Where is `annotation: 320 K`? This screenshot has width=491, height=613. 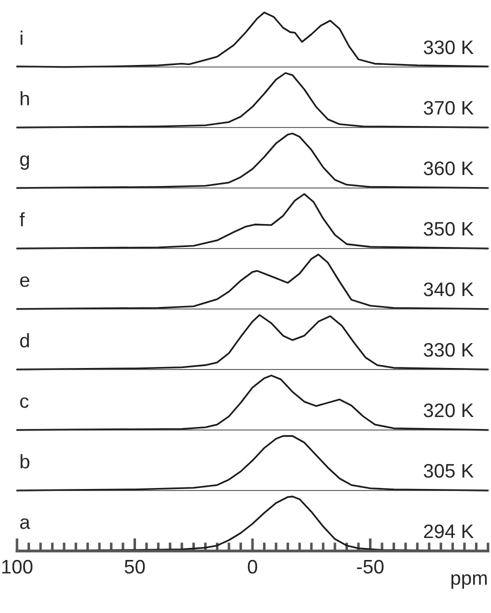 annotation: 320 K is located at coordinates (449, 410).